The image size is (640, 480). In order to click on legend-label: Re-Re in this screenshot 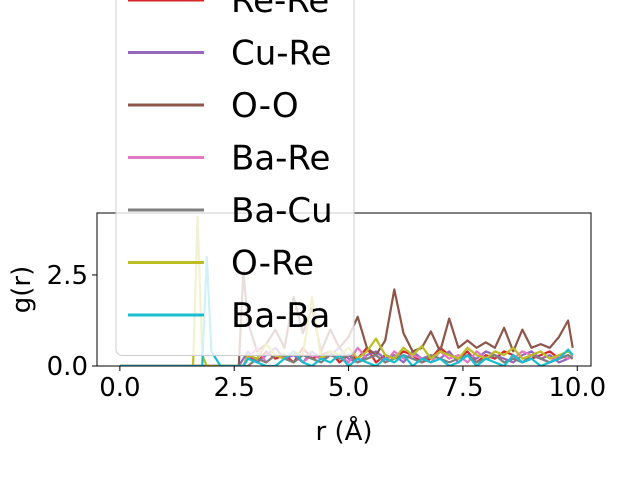, I will do `click(280, 10)`.